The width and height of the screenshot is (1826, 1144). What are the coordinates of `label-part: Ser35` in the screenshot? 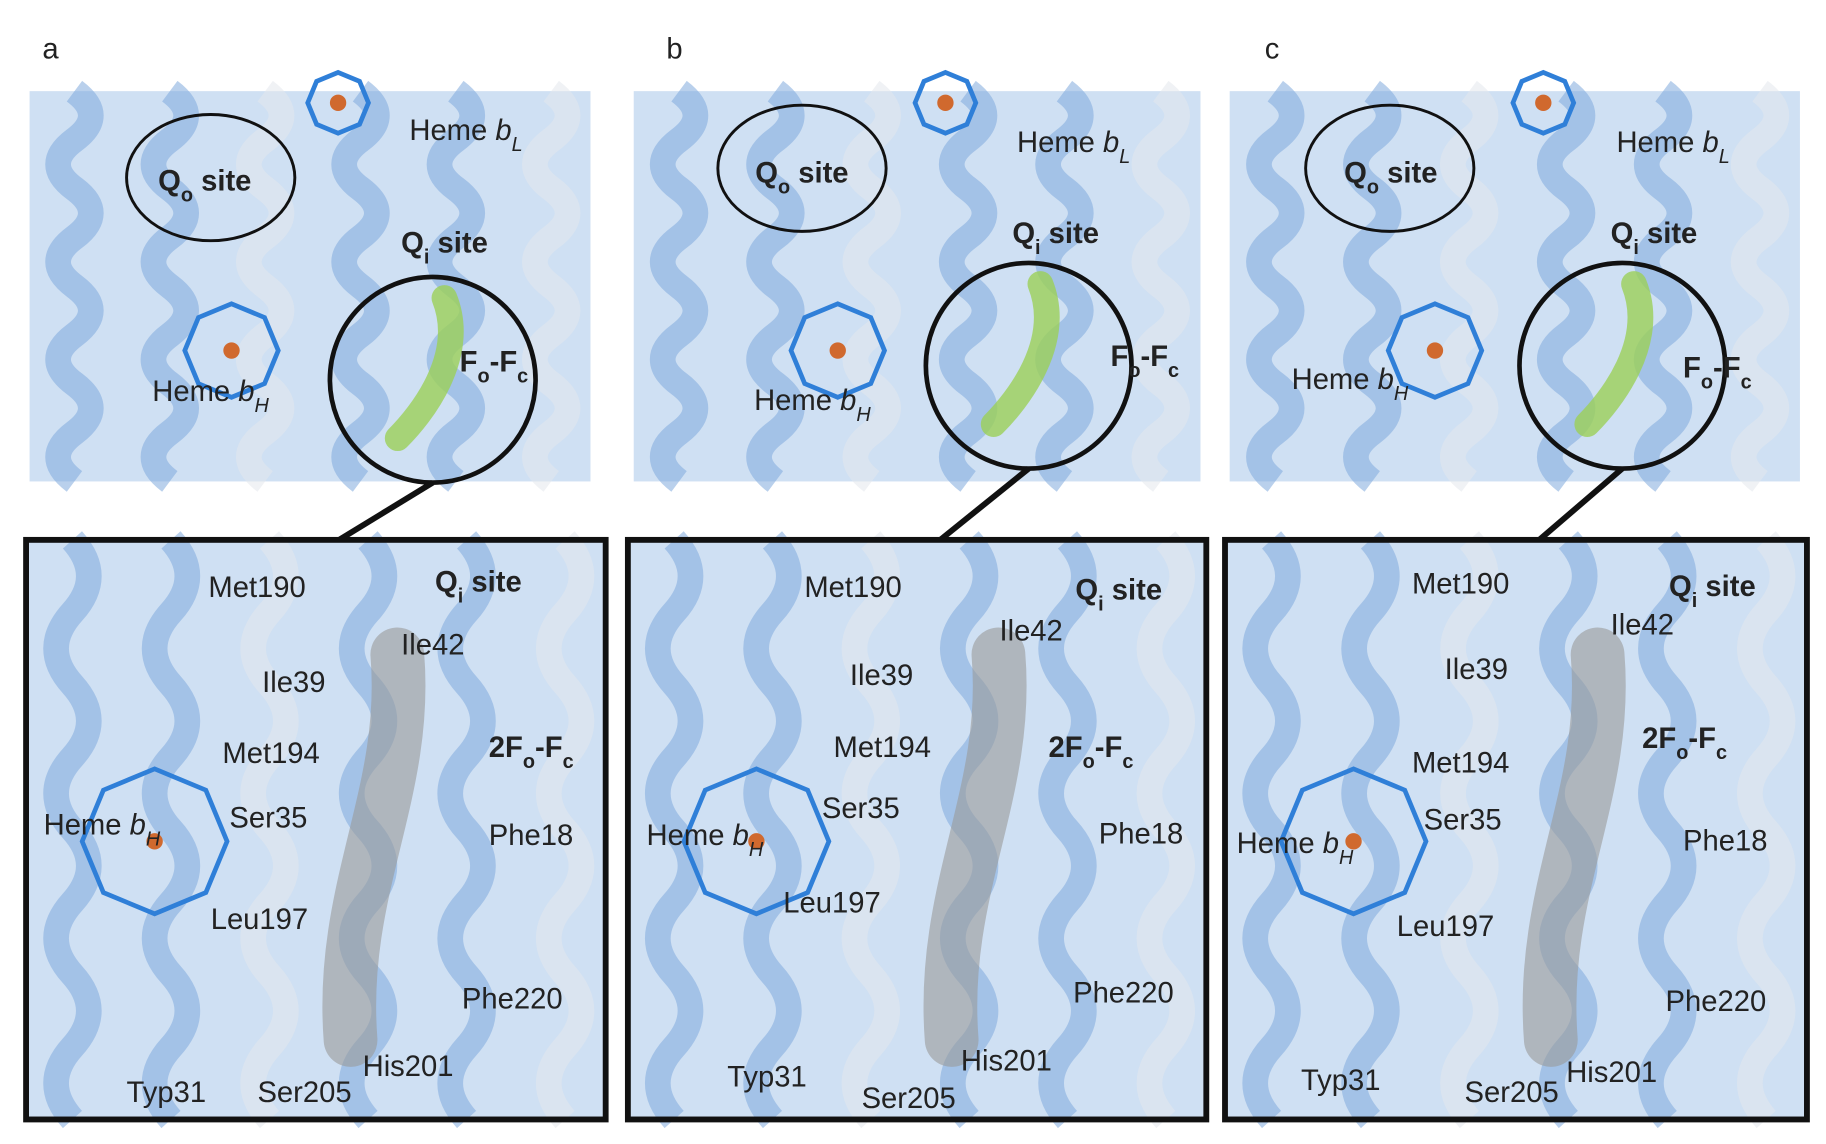 It's located at (1463, 821).